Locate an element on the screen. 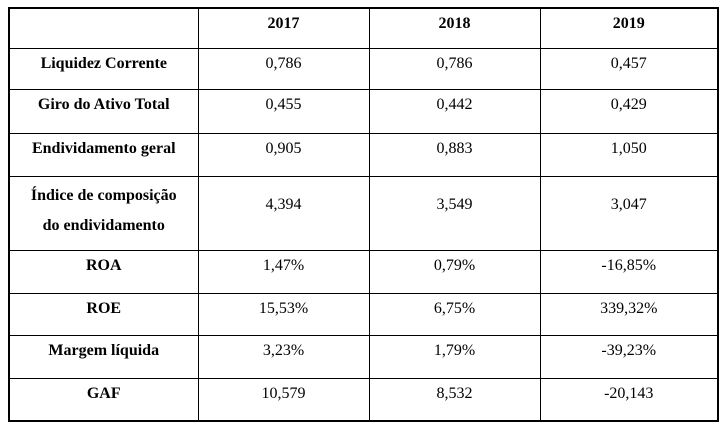 Image resolution: width=726 pixels, height=428 pixels. table-cell: 10,579 is located at coordinates (283, 399).